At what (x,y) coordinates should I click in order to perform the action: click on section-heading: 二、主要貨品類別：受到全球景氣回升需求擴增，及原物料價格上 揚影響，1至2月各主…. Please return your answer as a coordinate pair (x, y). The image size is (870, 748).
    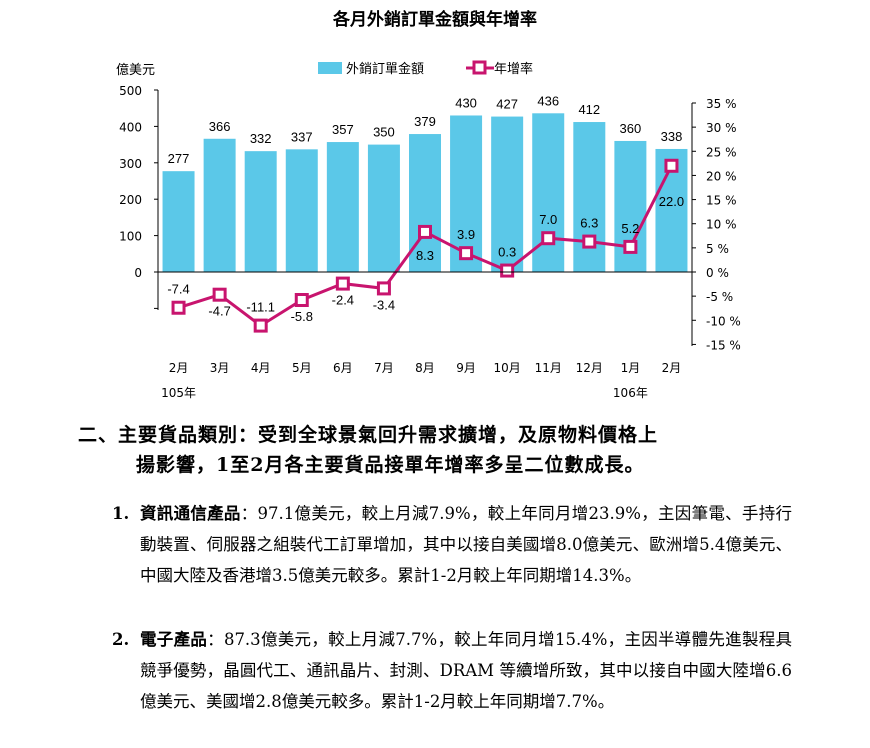
    Looking at the image, I should click on (438, 450).